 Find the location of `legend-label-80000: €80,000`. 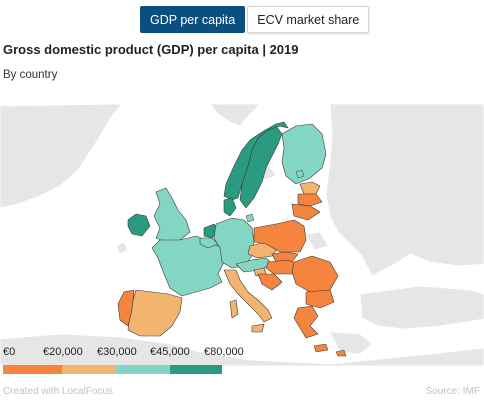

legend-label-80000: €80,000 is located at coordinates (224, 352).